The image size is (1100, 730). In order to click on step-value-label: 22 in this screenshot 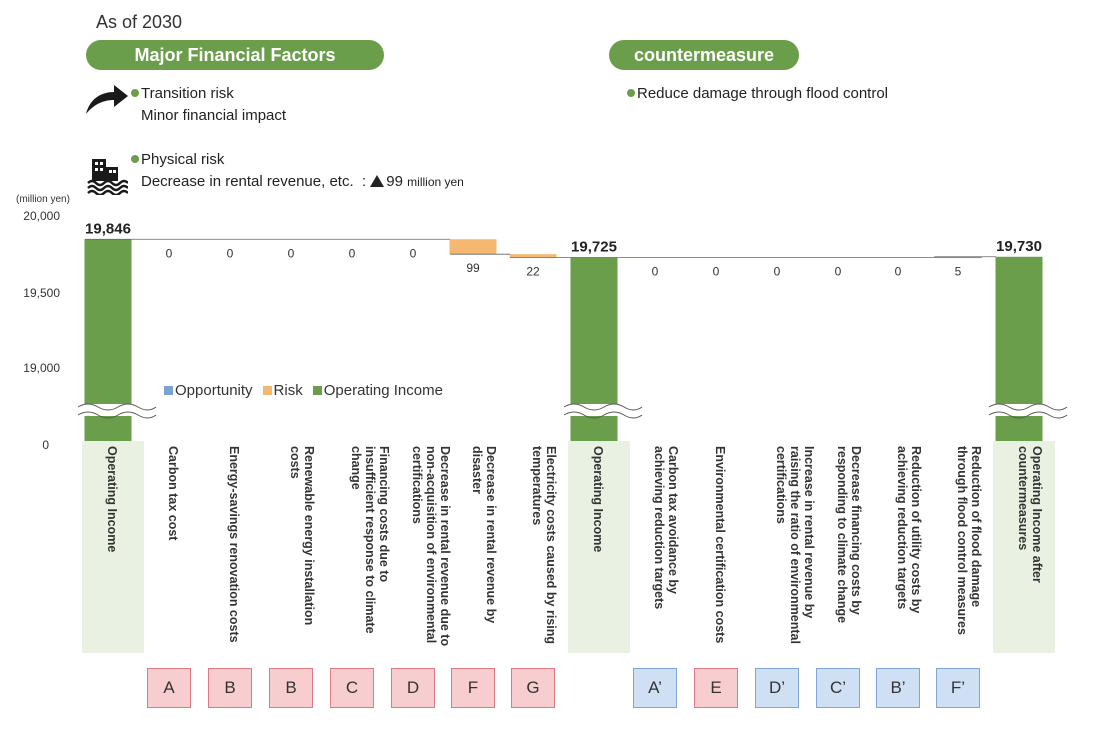, I will do `click(533, 272)`.